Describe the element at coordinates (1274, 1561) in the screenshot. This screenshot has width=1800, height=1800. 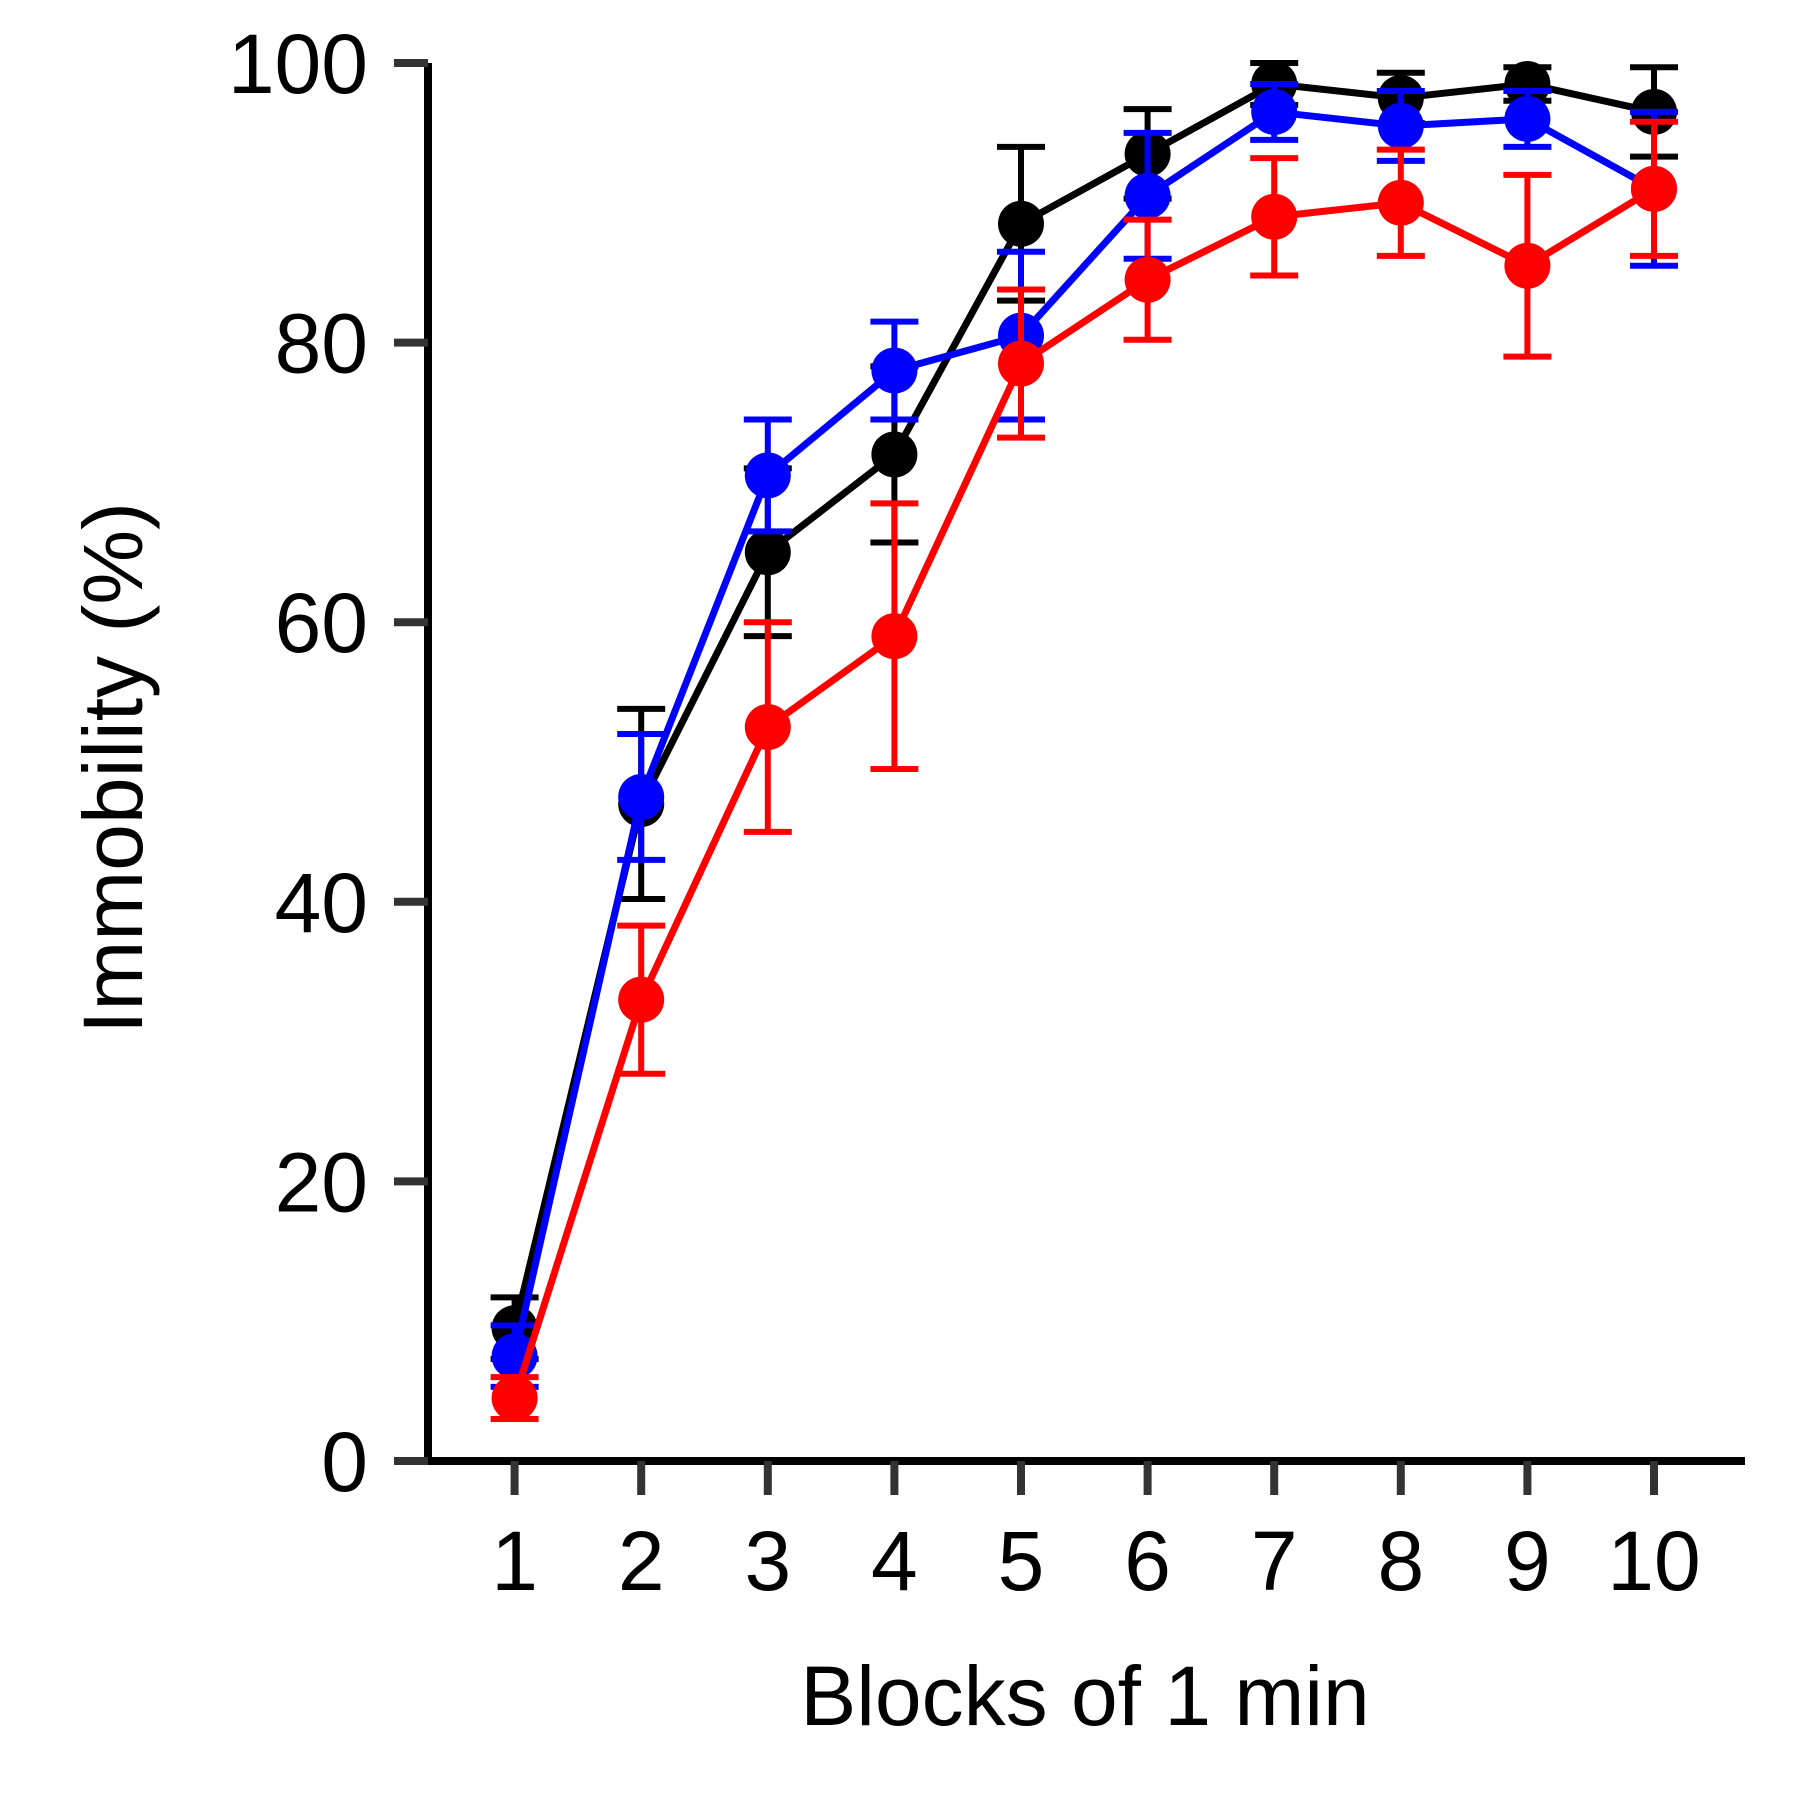
I see `x-tick-label: 7` at that location.